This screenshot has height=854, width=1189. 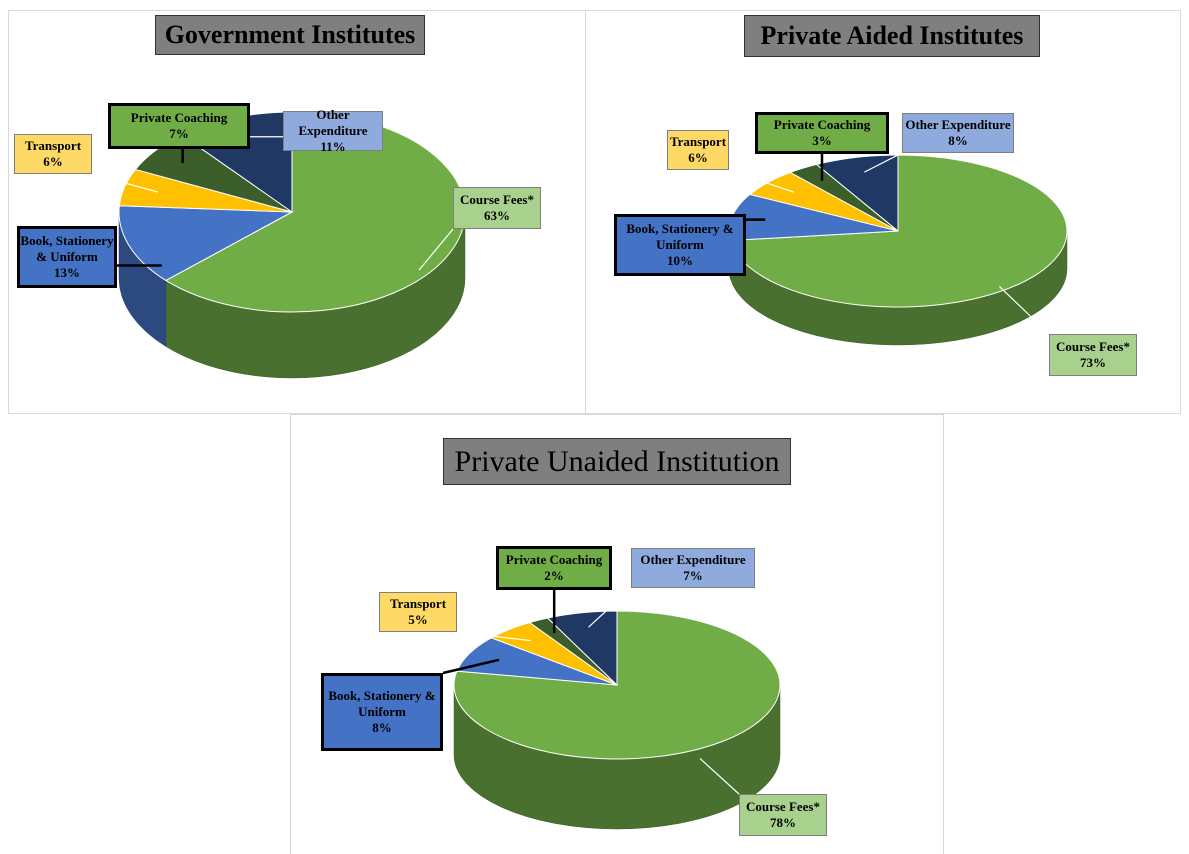 I want to click on label-value: 13%, so click(x=67, y=272).